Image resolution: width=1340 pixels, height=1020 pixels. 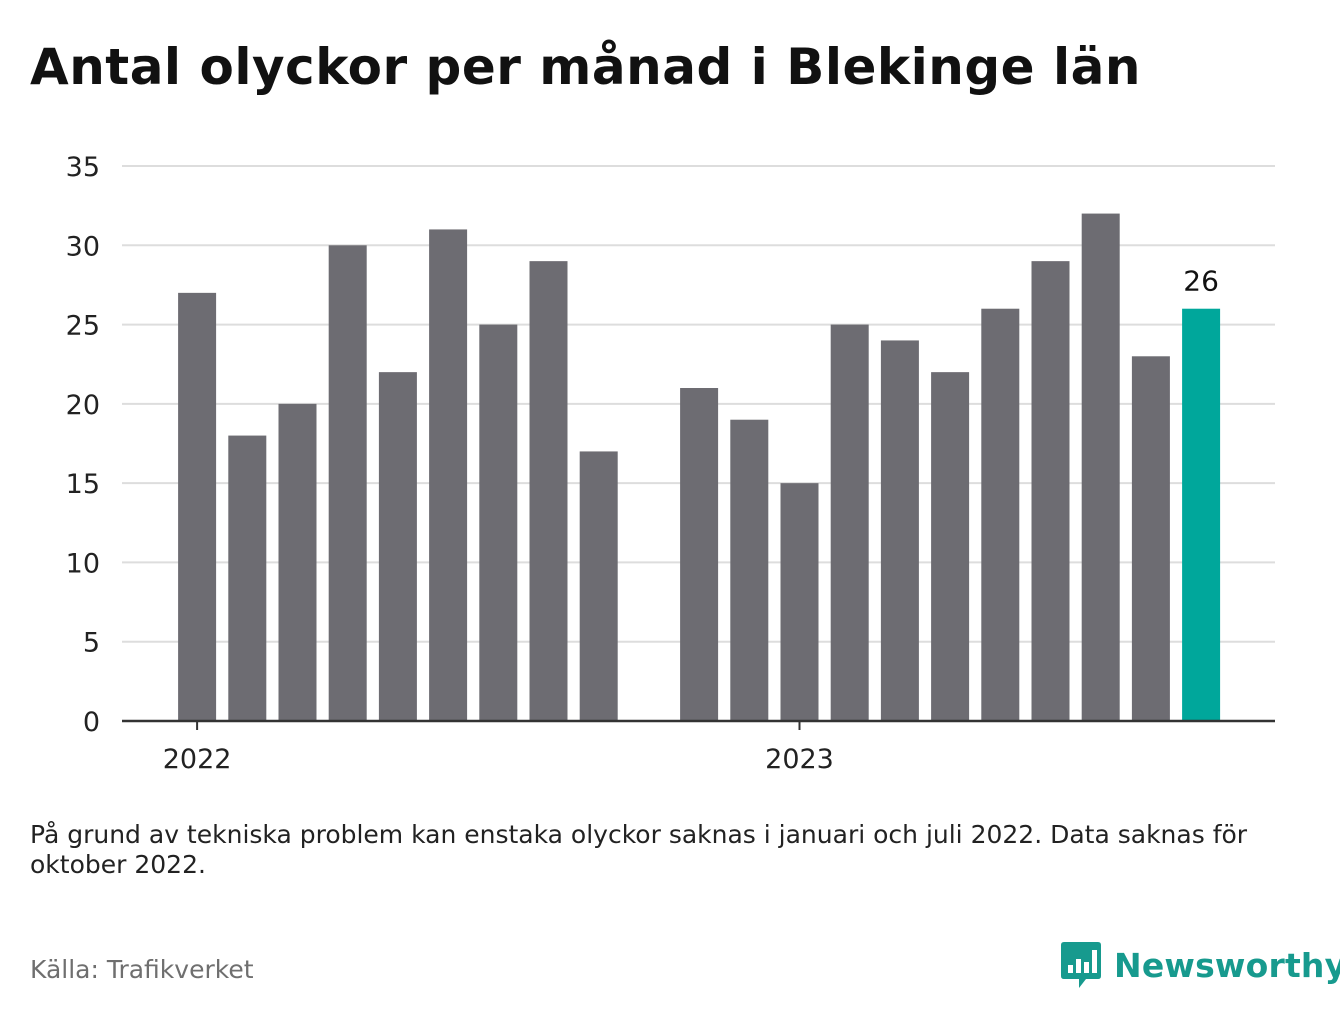 What do you see at coordinates (142, 969) in the screenshot?
I see `source-text: Källa: Trafikverket` at bounding box center [142, 969].